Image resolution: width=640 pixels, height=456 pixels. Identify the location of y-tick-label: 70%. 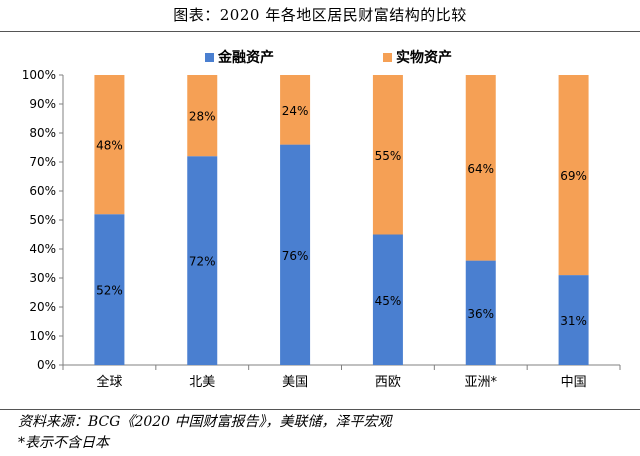
(42, 162).